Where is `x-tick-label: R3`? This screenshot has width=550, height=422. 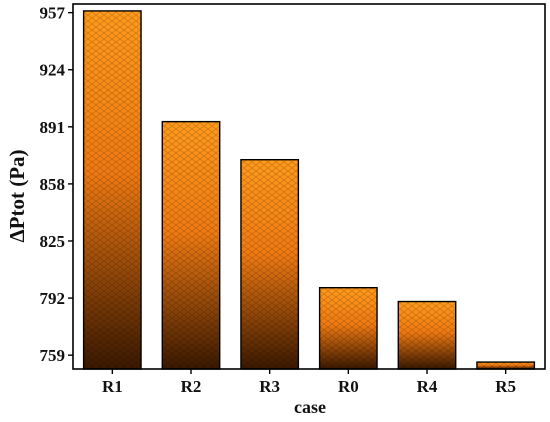
x-tick-label: R3 is located at coordinates (269, 386).